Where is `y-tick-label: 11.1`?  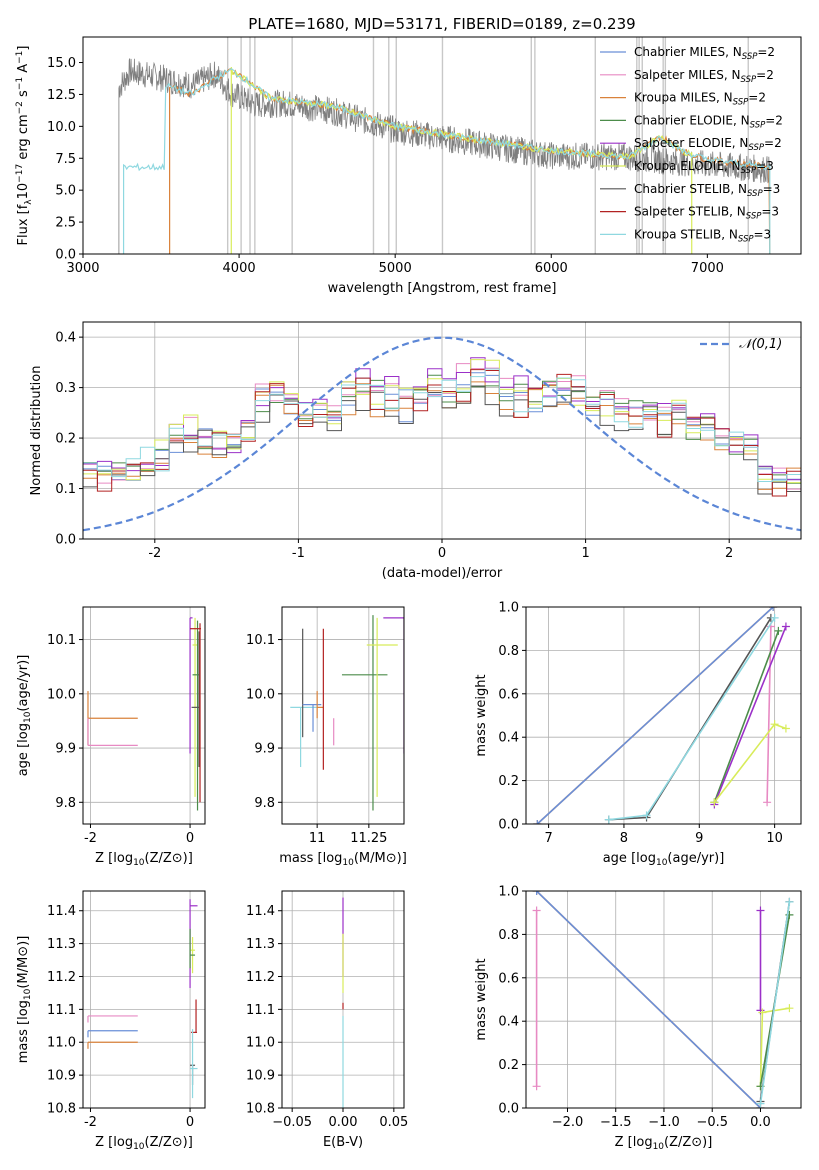 y-tick-label: 11.1 is located at coordinates (61, 1010).